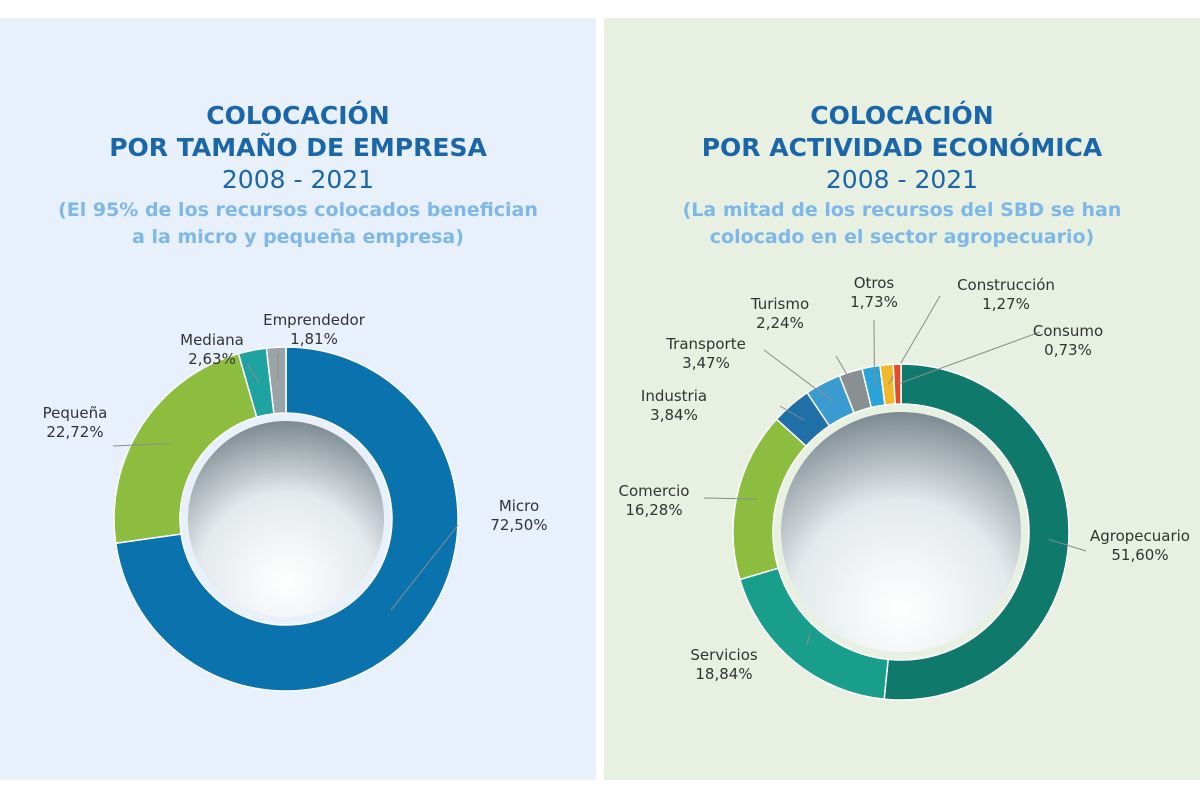 The height and width of the screenshot is (800, 1200). What do you see at coordinates (141, 444) in the screenshot?
I see `size-leader-pequena` at bounding box center [141, 444].